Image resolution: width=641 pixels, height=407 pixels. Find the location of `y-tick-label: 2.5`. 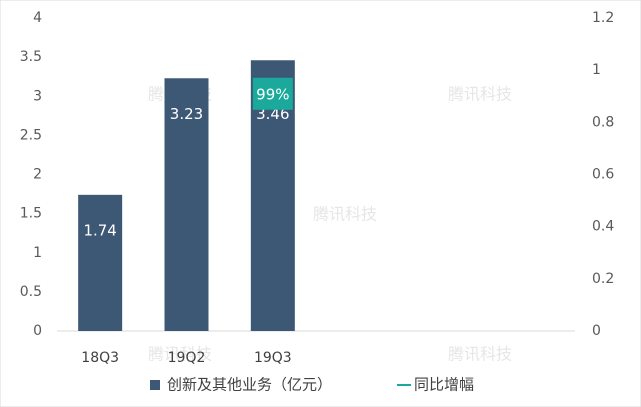

y-tick-label: 2.5 is located at coordinates (31, 135).